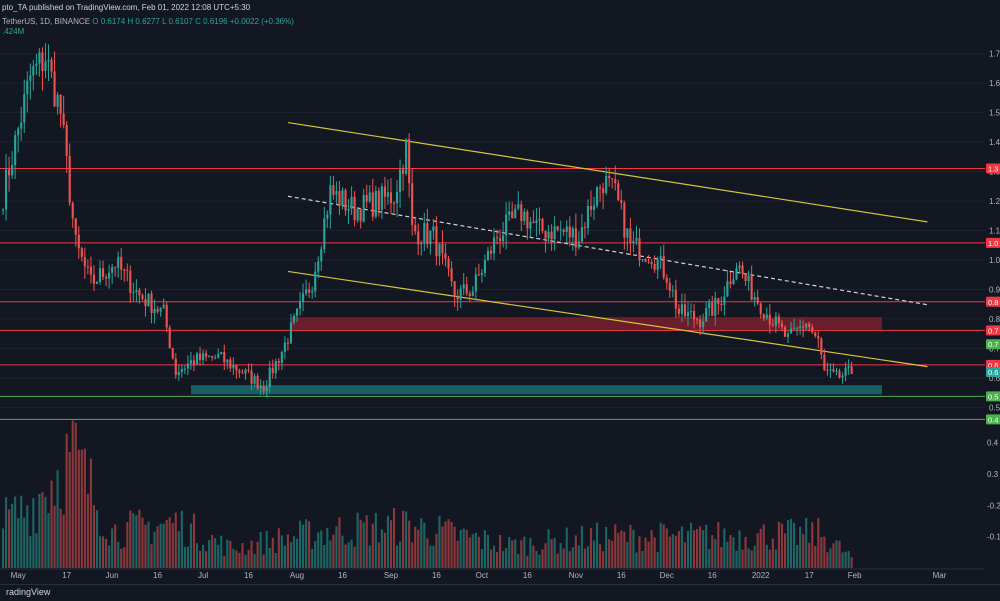 This screenshot has height=601, width=1000. I want to click on time-axis-label: 16, so click(436, 575).